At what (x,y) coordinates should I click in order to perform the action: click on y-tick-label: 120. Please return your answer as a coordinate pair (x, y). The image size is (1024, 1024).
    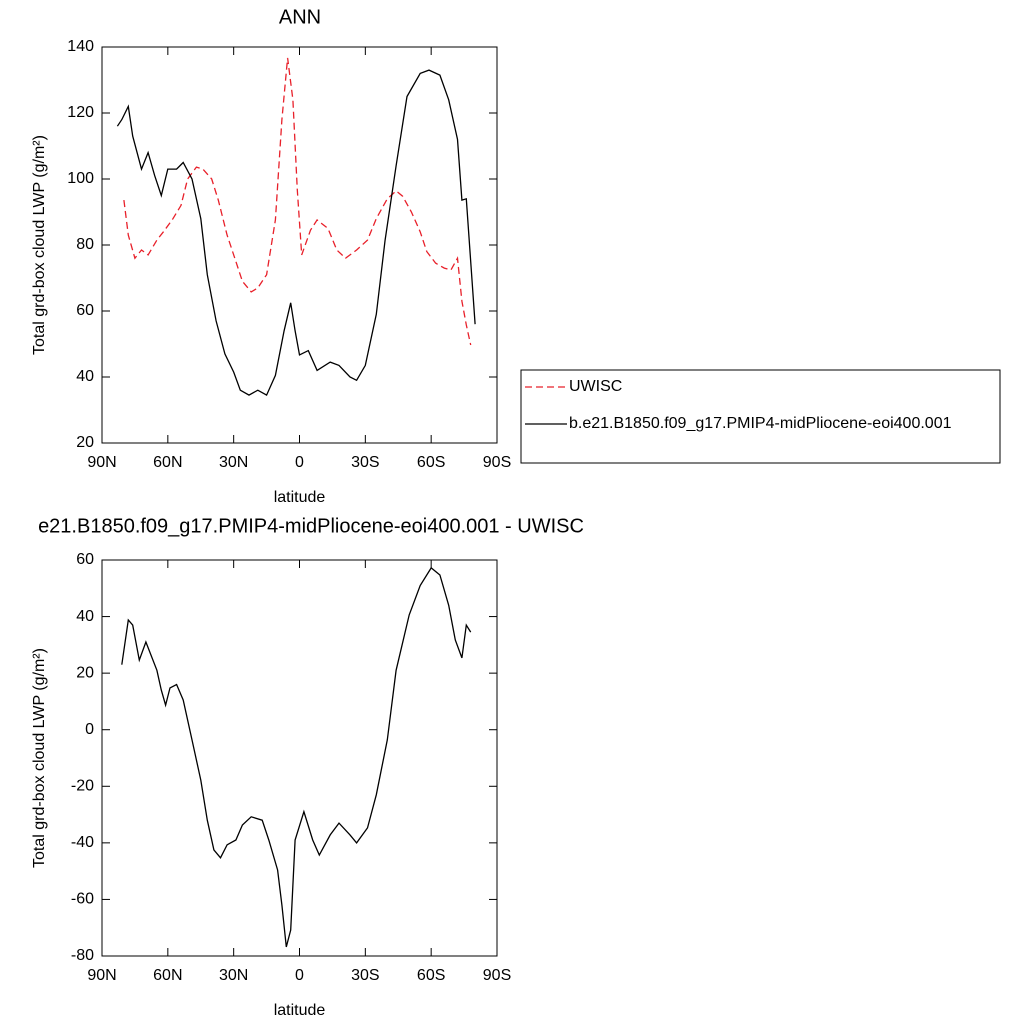
    Looking at the image, I should click on (80, 112).